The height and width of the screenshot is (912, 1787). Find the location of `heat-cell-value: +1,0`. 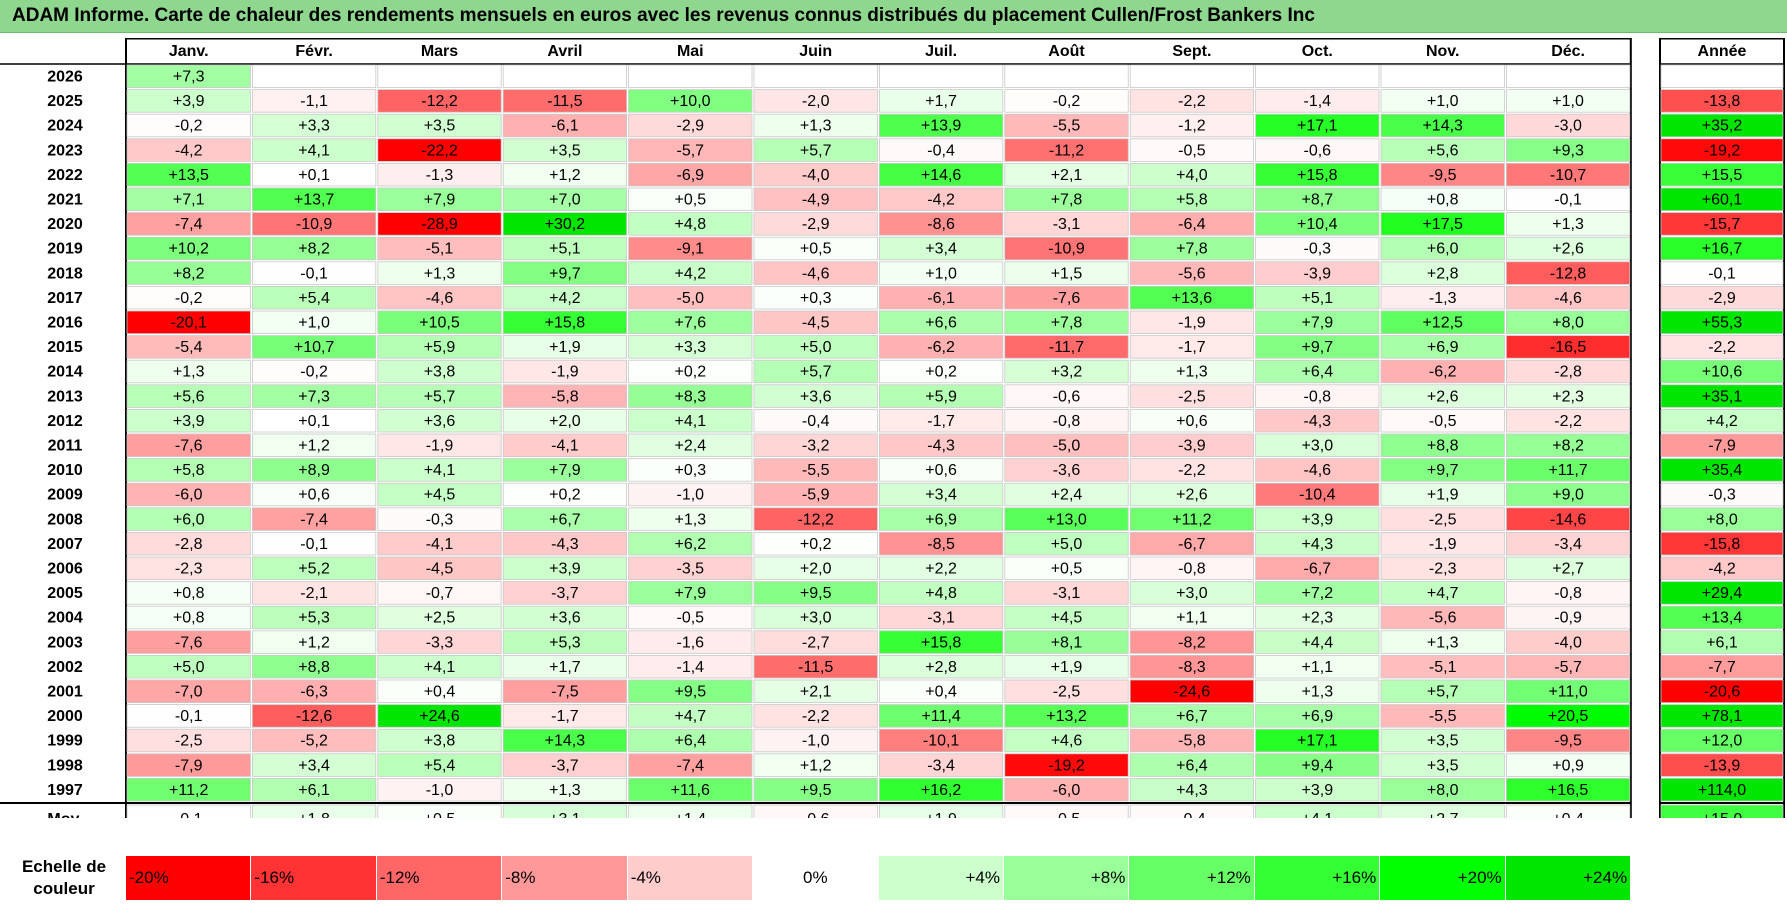

heat-cell-value: +1,0 is located at coordinates (1443, 101).